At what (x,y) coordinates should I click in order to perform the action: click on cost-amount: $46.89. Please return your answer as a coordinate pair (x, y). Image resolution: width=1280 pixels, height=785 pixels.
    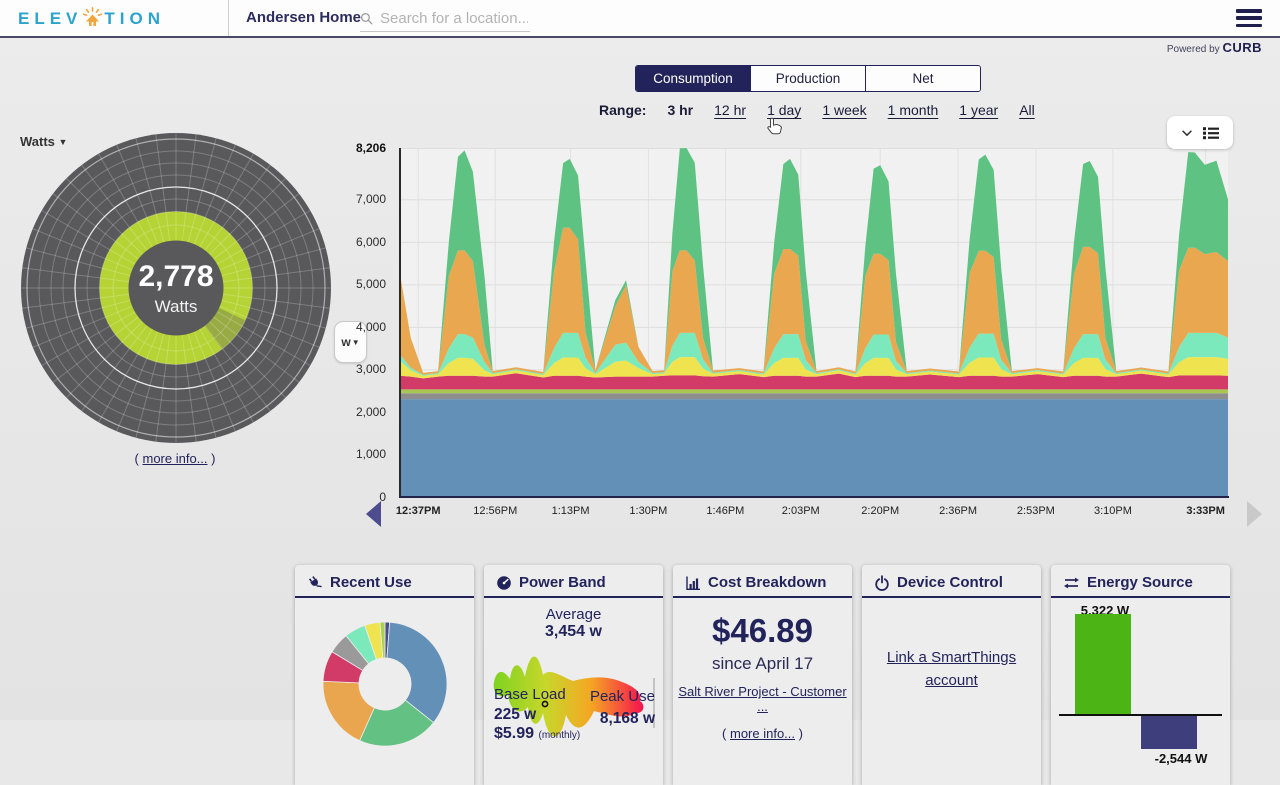
    Looking at the image, I should click on (762, 630).